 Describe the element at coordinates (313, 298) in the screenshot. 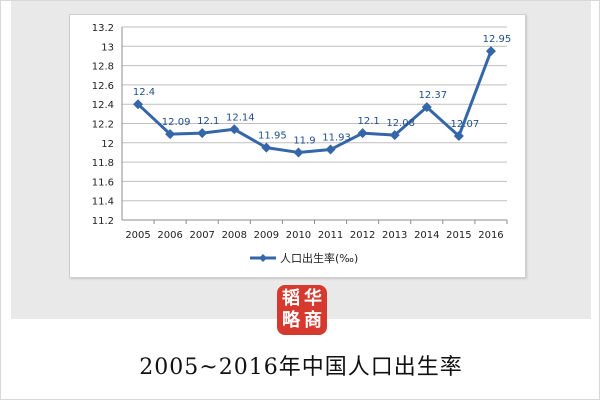

I see `logo-char: 华` at that location.